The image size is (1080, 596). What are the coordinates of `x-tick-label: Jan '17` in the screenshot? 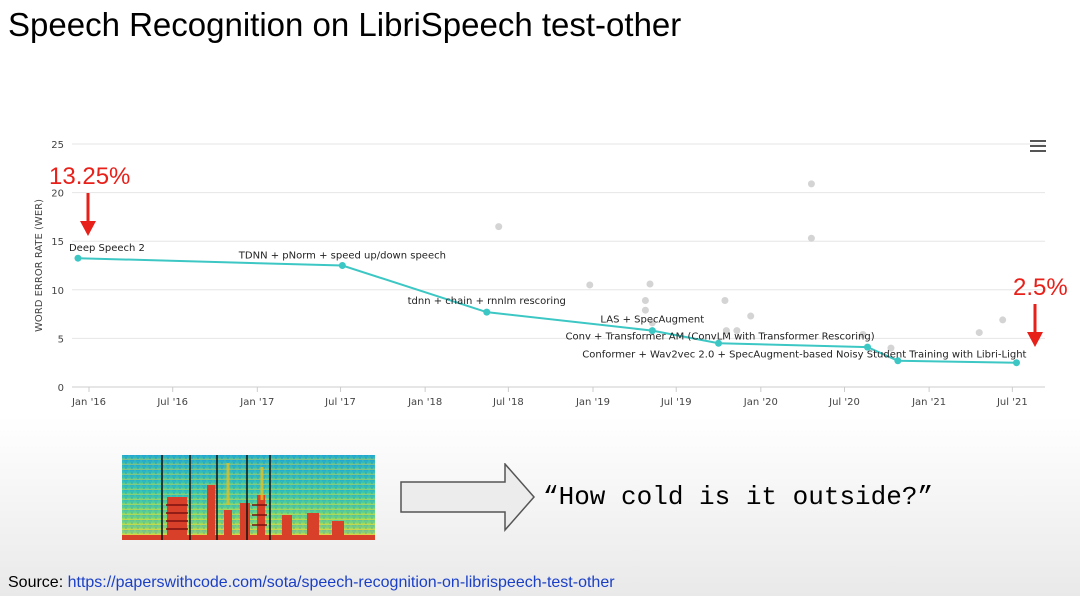 It's located at (256, 402).